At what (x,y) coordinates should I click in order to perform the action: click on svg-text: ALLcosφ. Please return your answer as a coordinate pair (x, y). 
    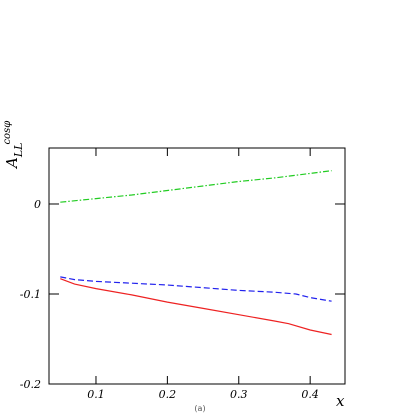
    Looking at the image, I should click on (13, 145).